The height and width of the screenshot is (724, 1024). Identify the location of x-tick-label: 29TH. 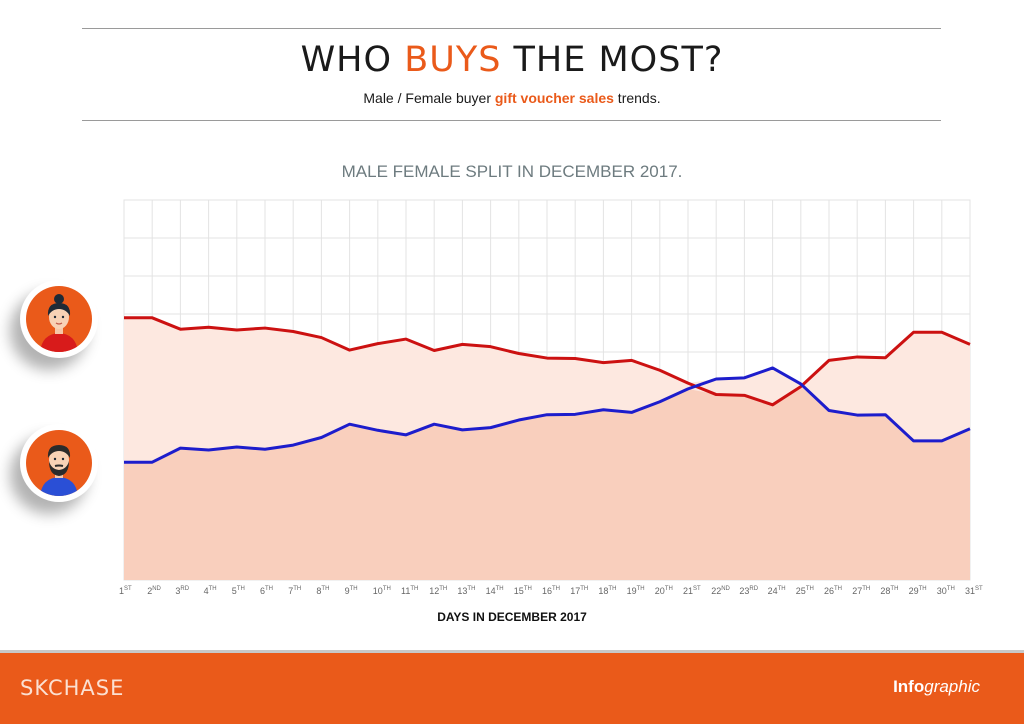
(918, 591).